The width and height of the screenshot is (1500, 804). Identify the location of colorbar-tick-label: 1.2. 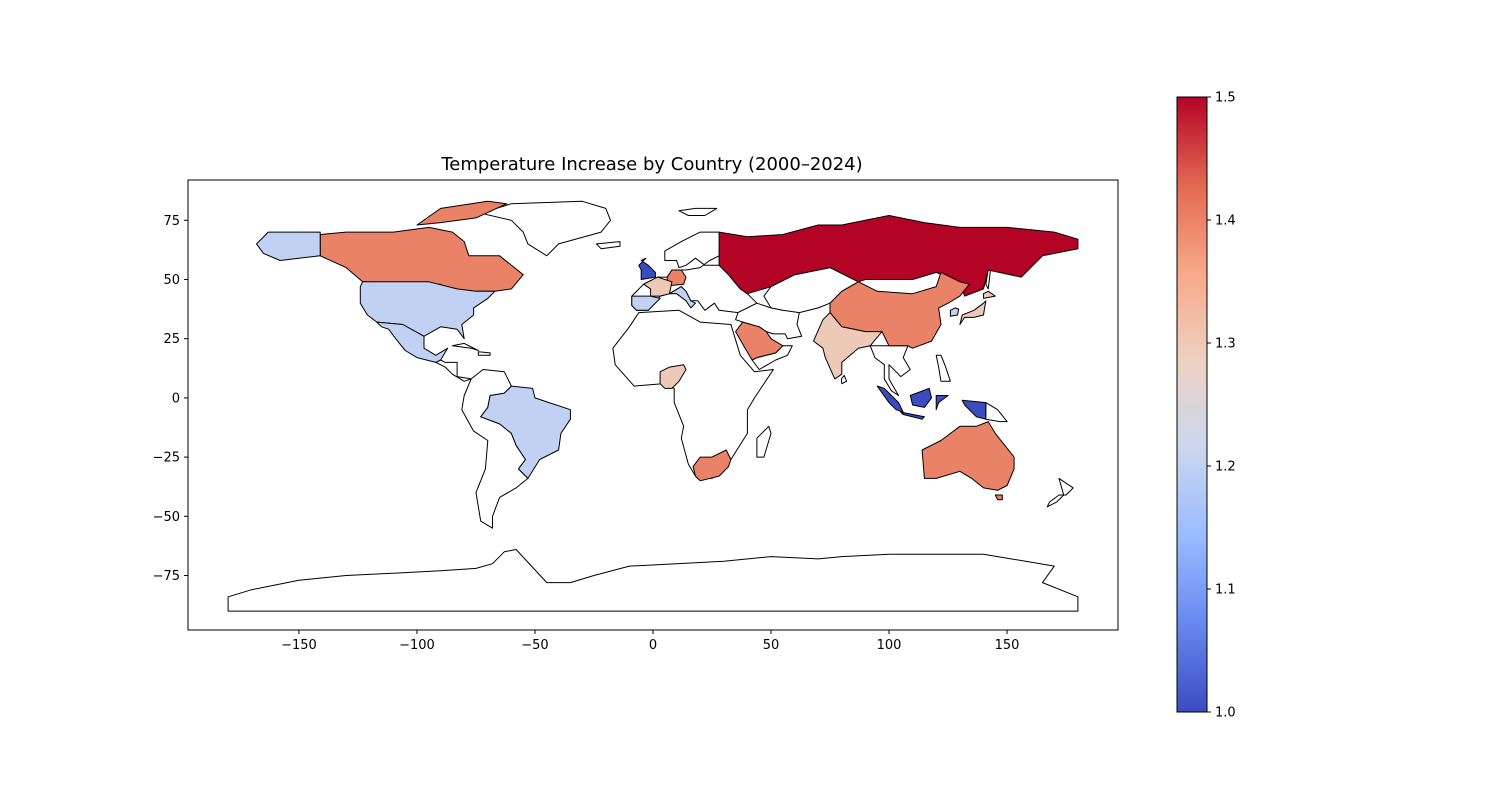
(1225, 467).